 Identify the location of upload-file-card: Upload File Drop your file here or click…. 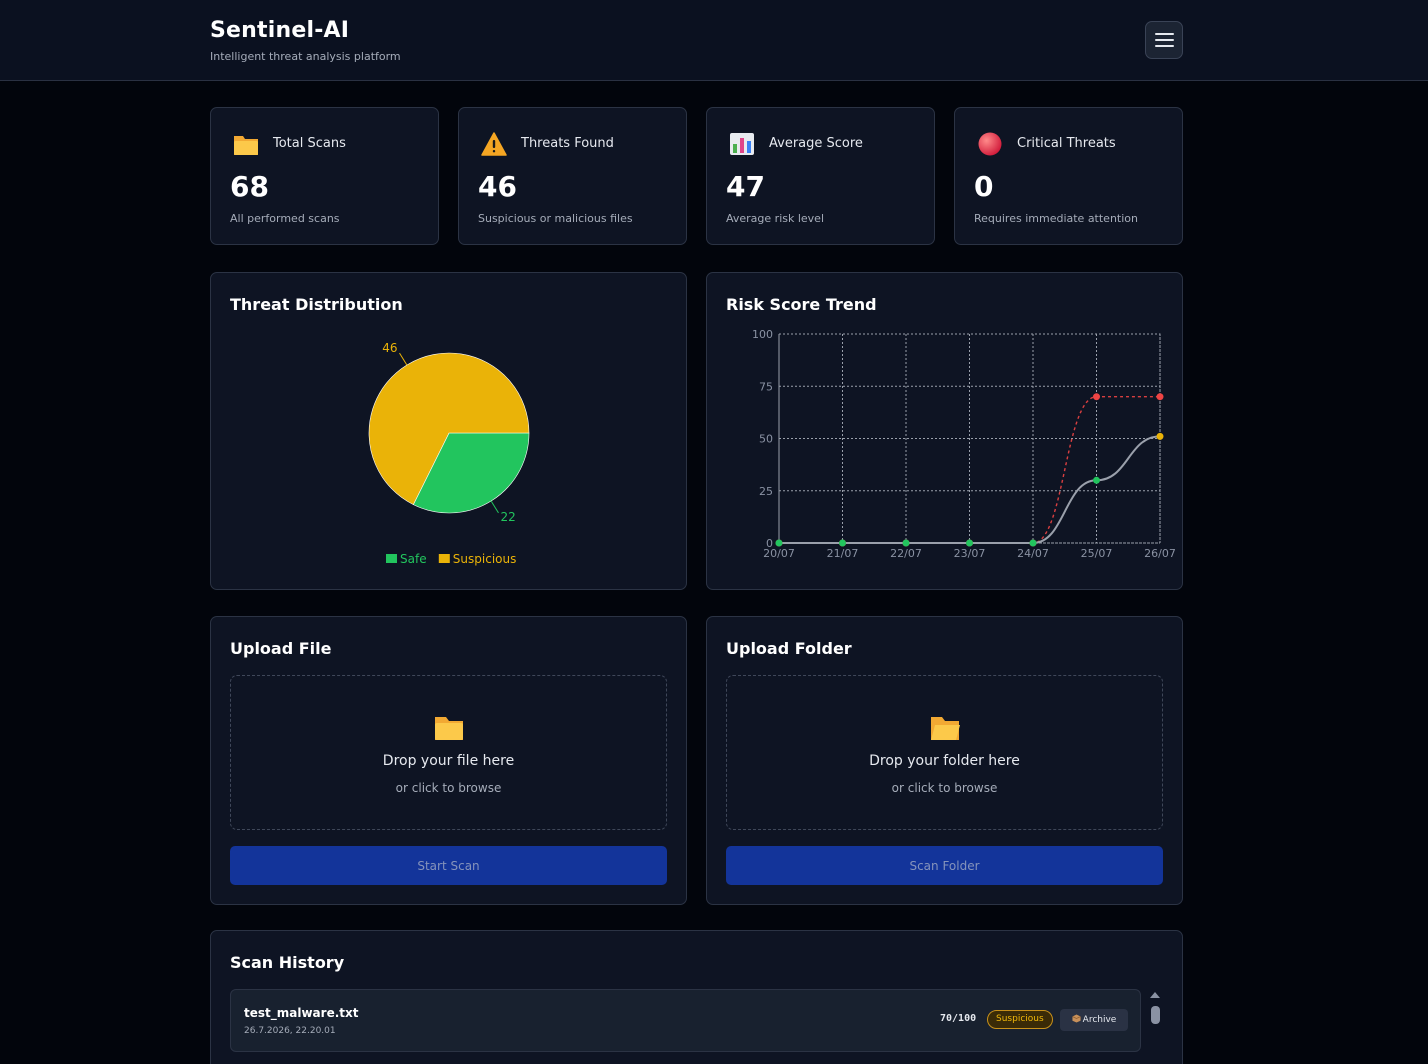
(448, 760).